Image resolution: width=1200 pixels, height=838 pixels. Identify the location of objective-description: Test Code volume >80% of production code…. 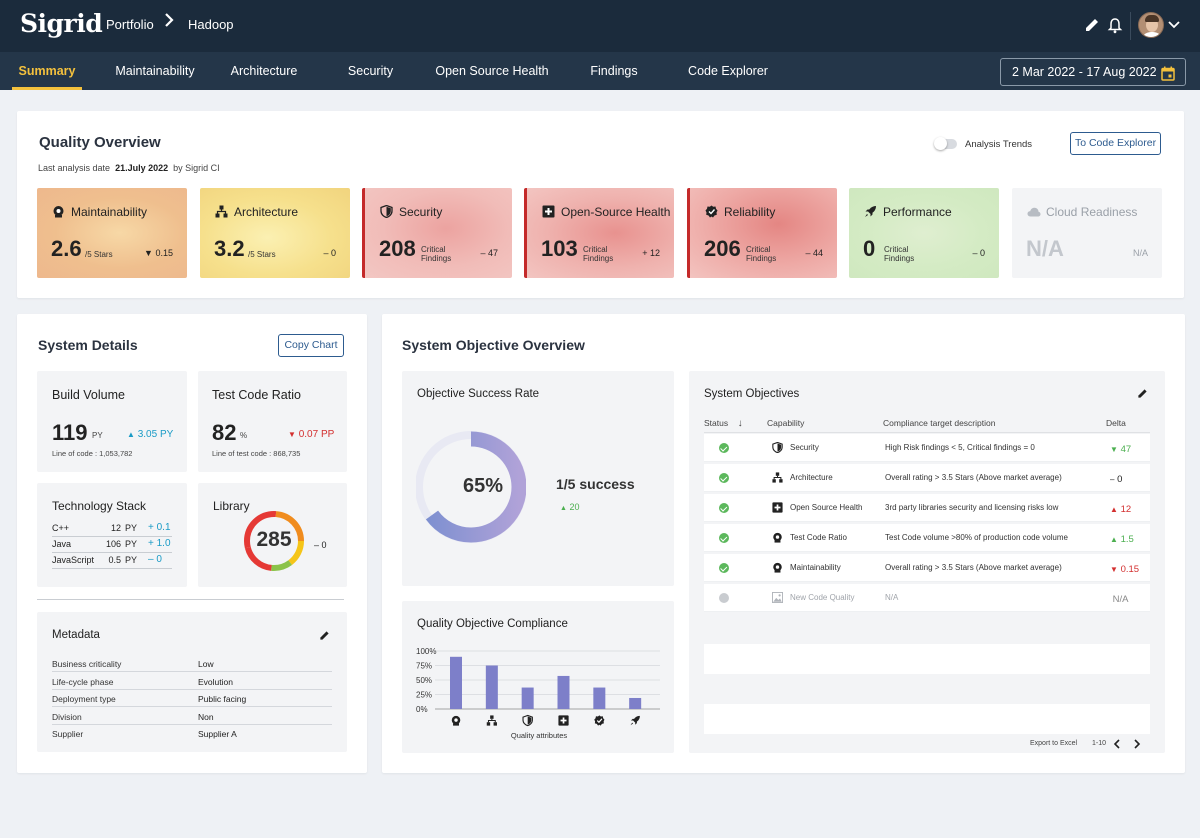
(976, 537).